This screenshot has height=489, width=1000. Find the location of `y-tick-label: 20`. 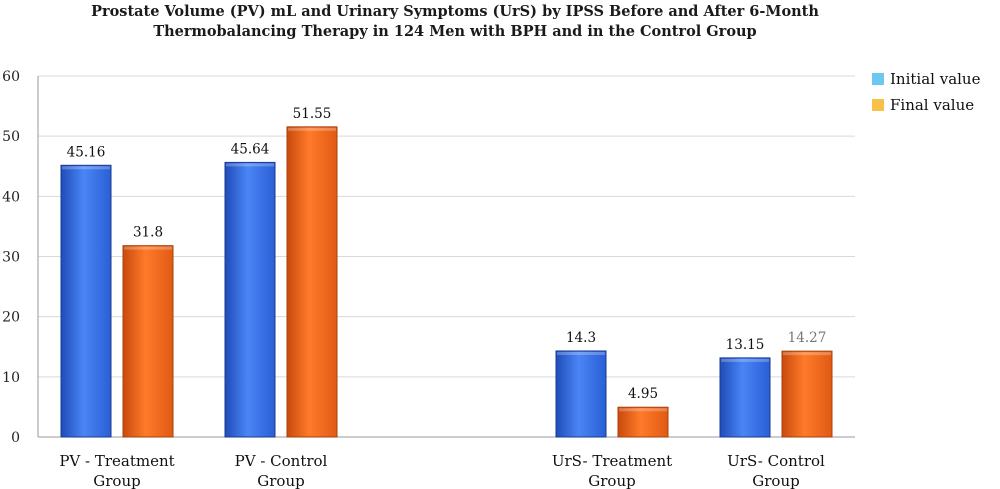

y-tick-label: 20 is located at coordinates (11, 318).